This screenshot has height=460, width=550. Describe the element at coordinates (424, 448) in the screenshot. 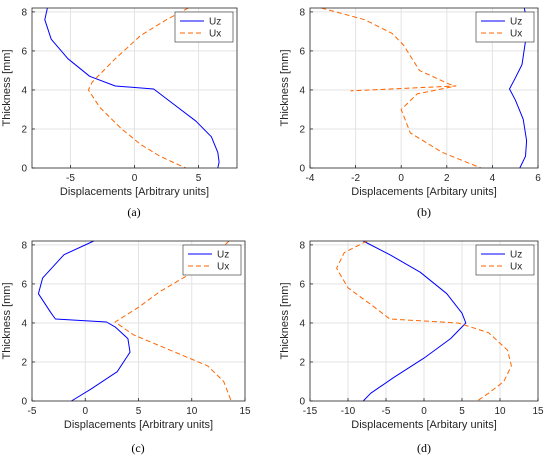

I see `panel-caption: (d)` at that location.